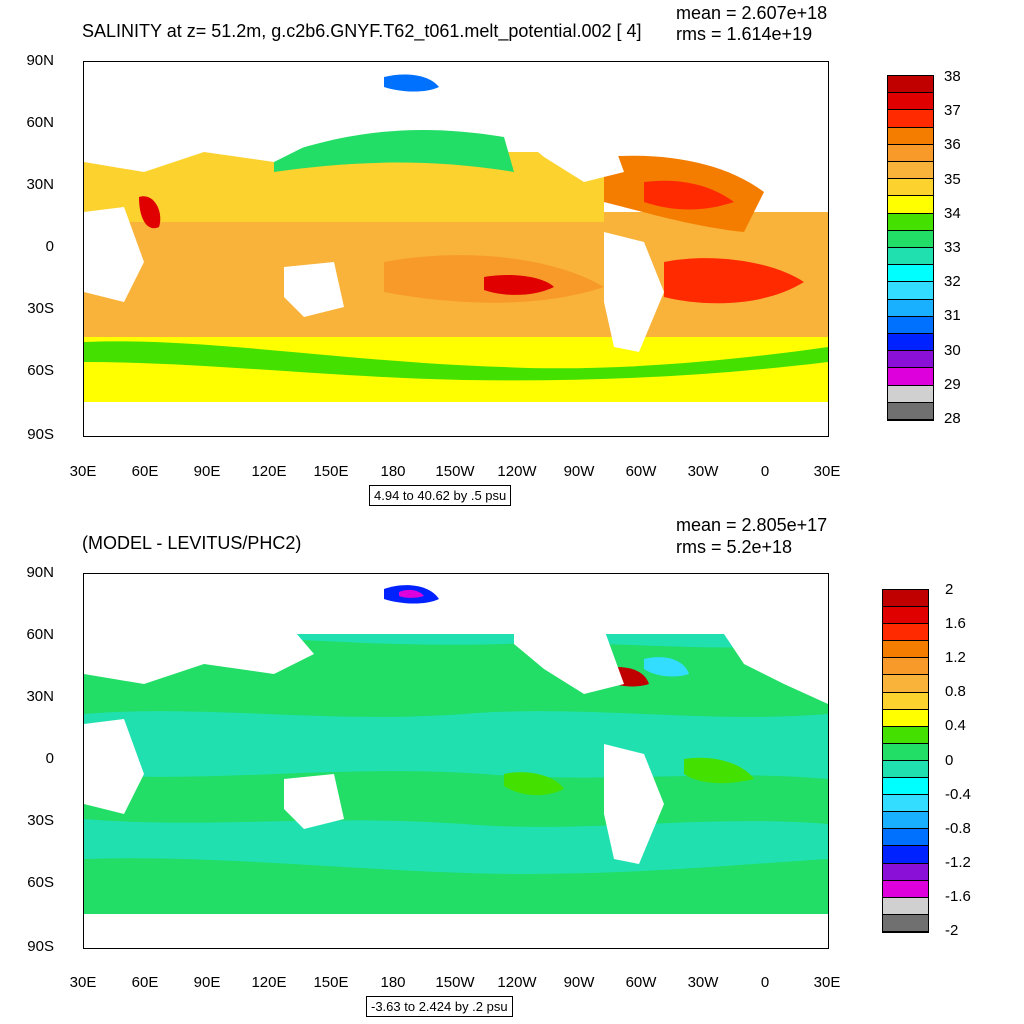 The image size is (1024, 1024). I want to click on colorbar-tick-label: 2, so click(949, 589).